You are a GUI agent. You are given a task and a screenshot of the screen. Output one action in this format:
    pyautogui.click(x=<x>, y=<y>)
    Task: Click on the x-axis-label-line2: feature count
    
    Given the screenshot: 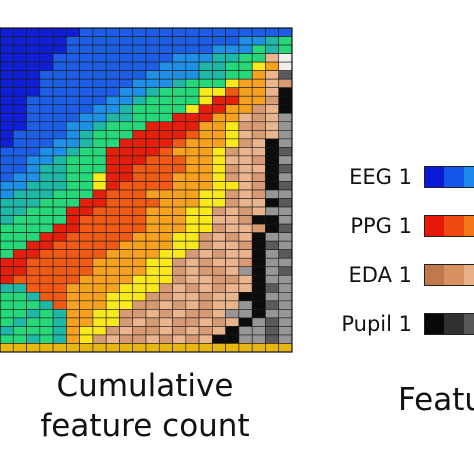 What is the action you would take?
    pyautogui.click(x=145, y=426)
    